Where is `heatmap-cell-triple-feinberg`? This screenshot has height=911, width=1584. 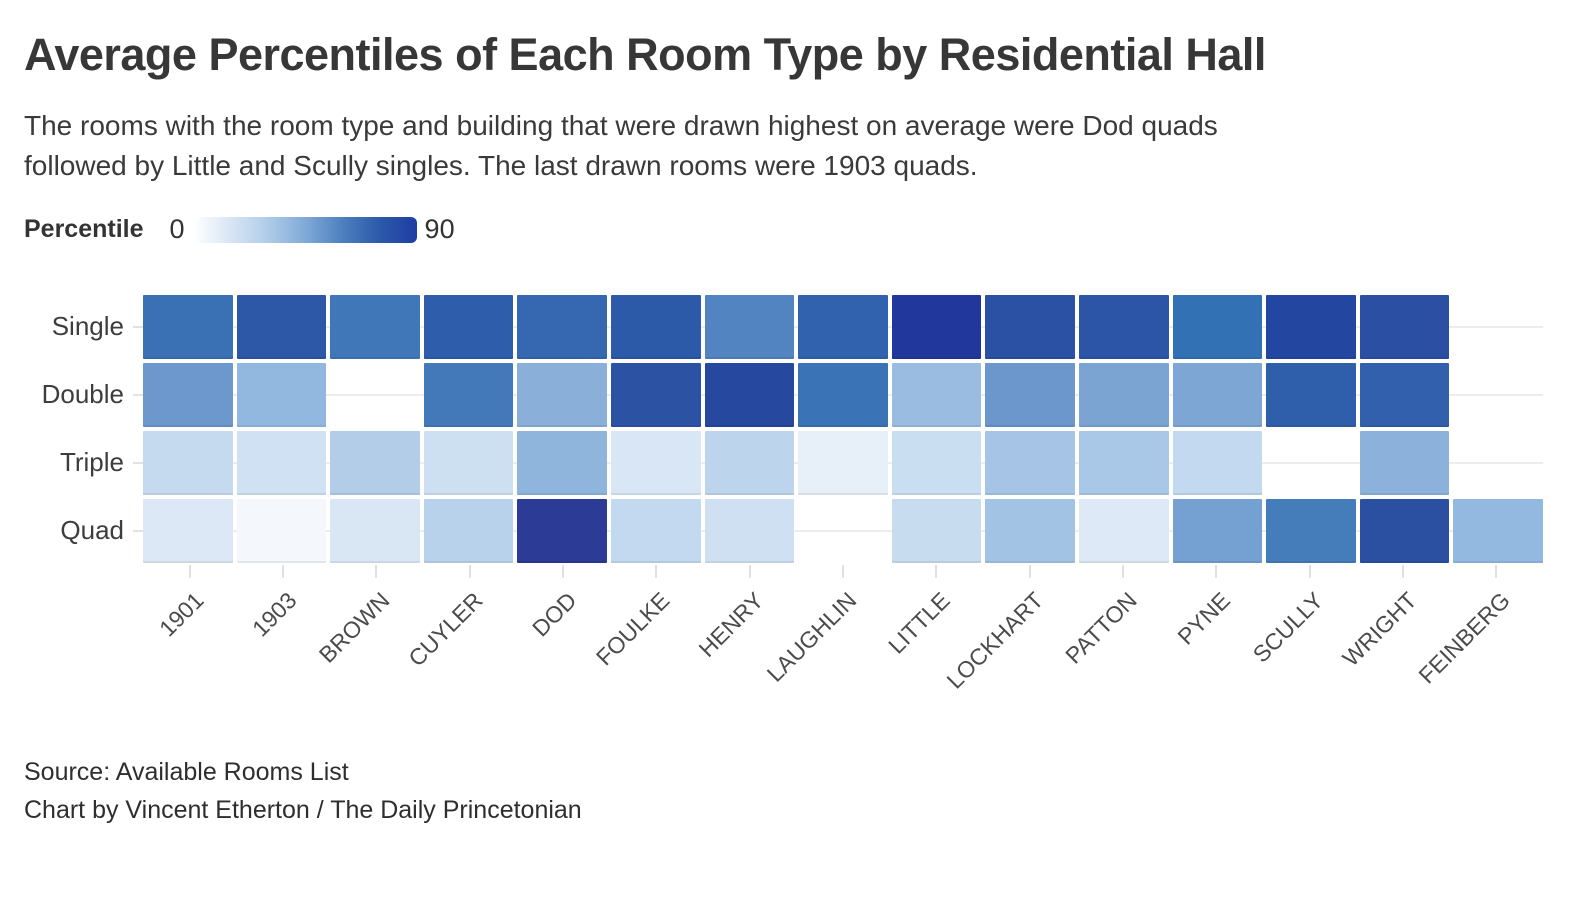 heatmap-cell-triple-feinberg is located at coordinates (1498, 463).